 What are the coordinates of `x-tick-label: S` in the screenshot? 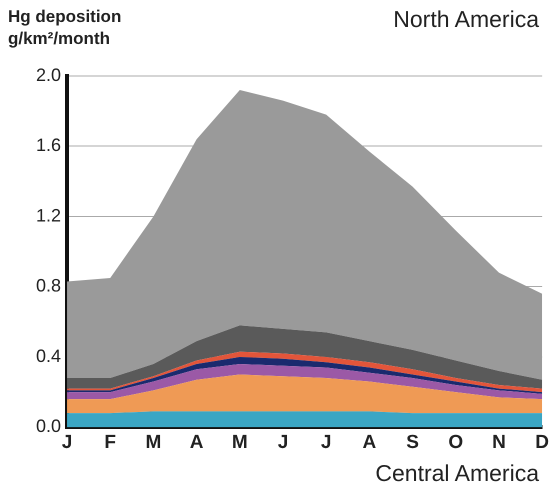 It's located at (412, 442).